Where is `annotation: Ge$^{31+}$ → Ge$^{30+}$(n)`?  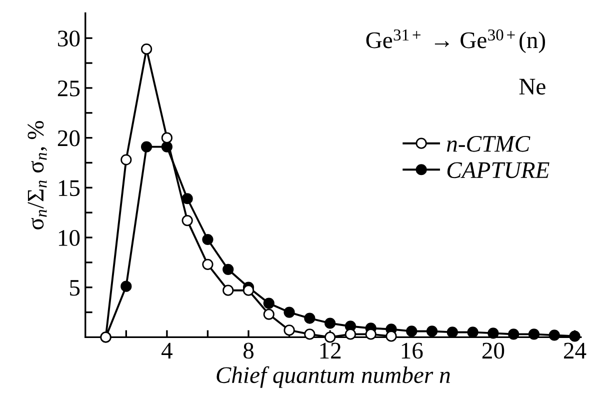
annotation: Ge$^{31+}$ → Ge$^{30+}$(n) is located at coordinates (456, 41).